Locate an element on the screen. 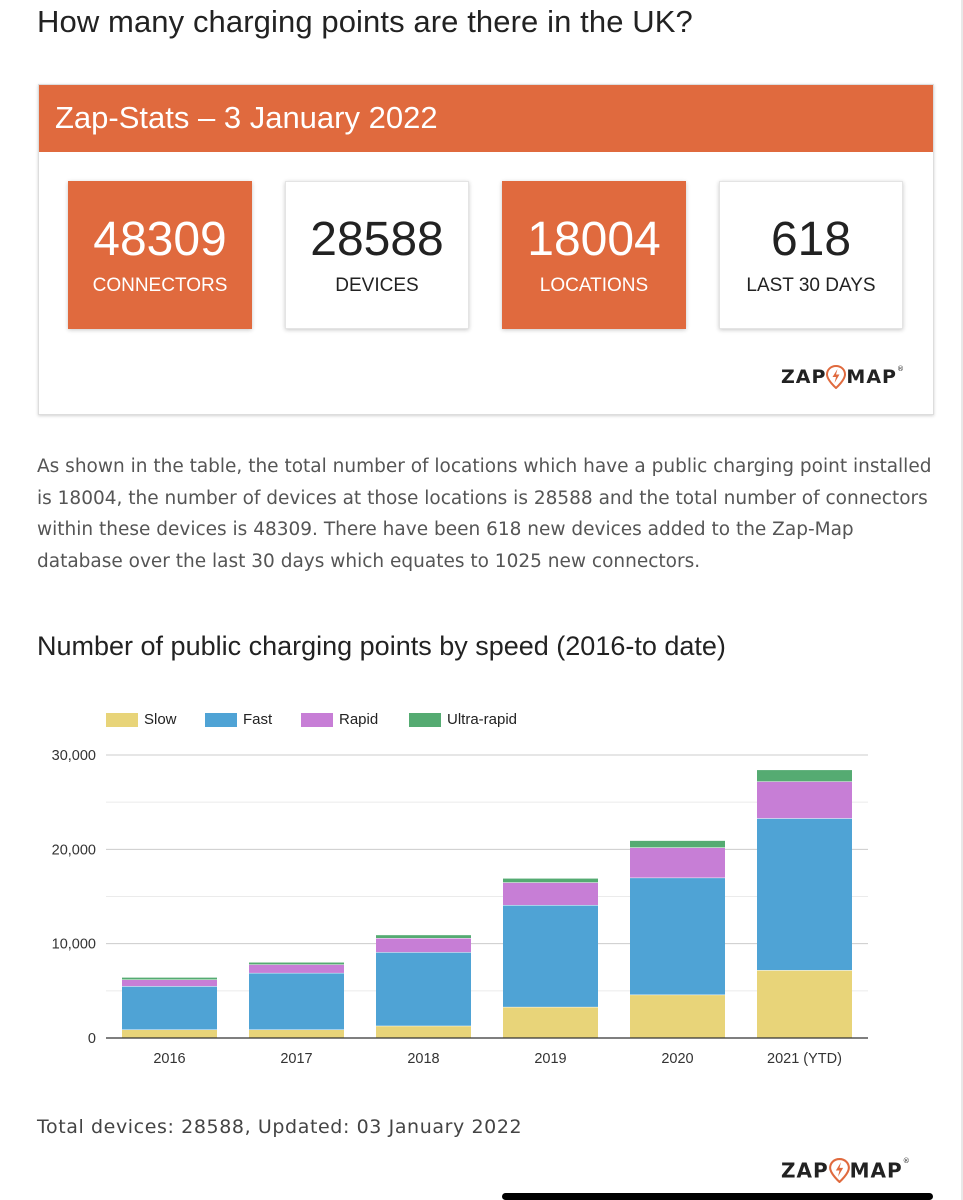 The image size is (963, 1200). zap-map-logo: ZAP MAP® is located at coordinates (843, 377).